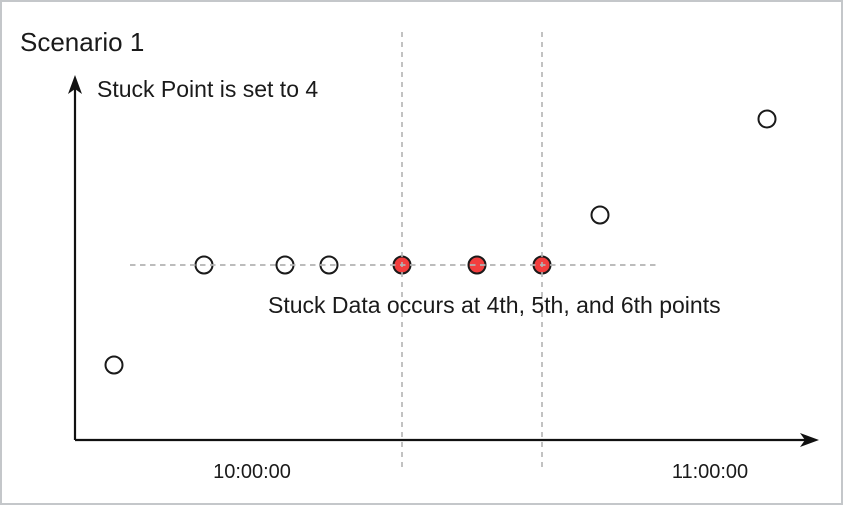 The image size is (843, 505). What do you see at coordinates (208, 89) in the screenshot?
I see `annotation-stuck-point: Stuck Point is set to 4` at bounding box center [208, 89].